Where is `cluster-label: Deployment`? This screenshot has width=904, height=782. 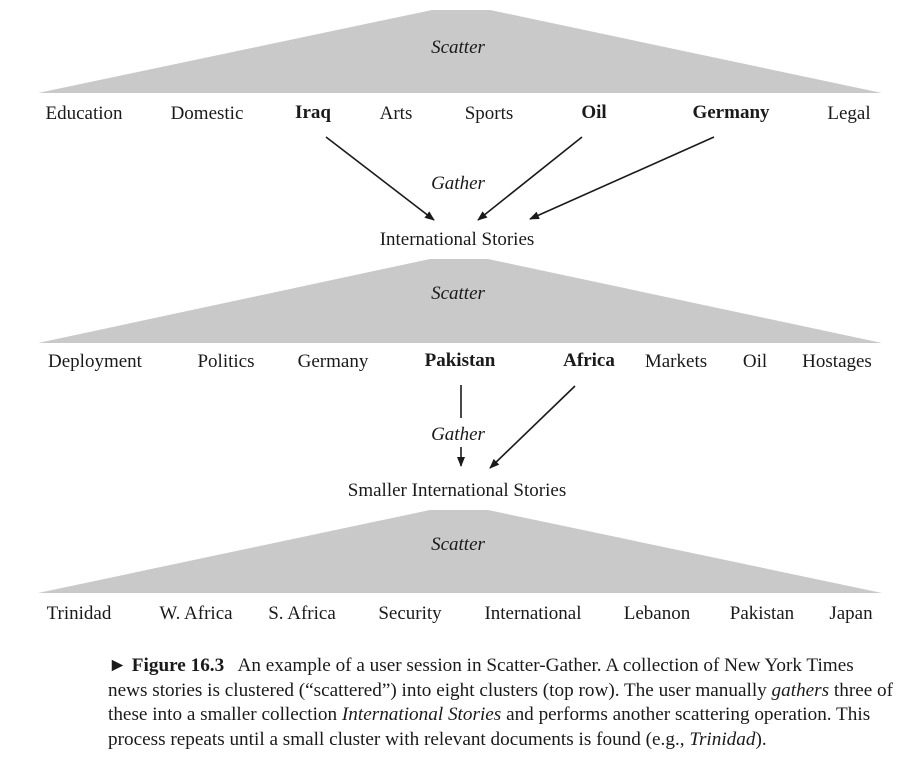 cluster-label: Deployment is located at coordinates (95, 361).